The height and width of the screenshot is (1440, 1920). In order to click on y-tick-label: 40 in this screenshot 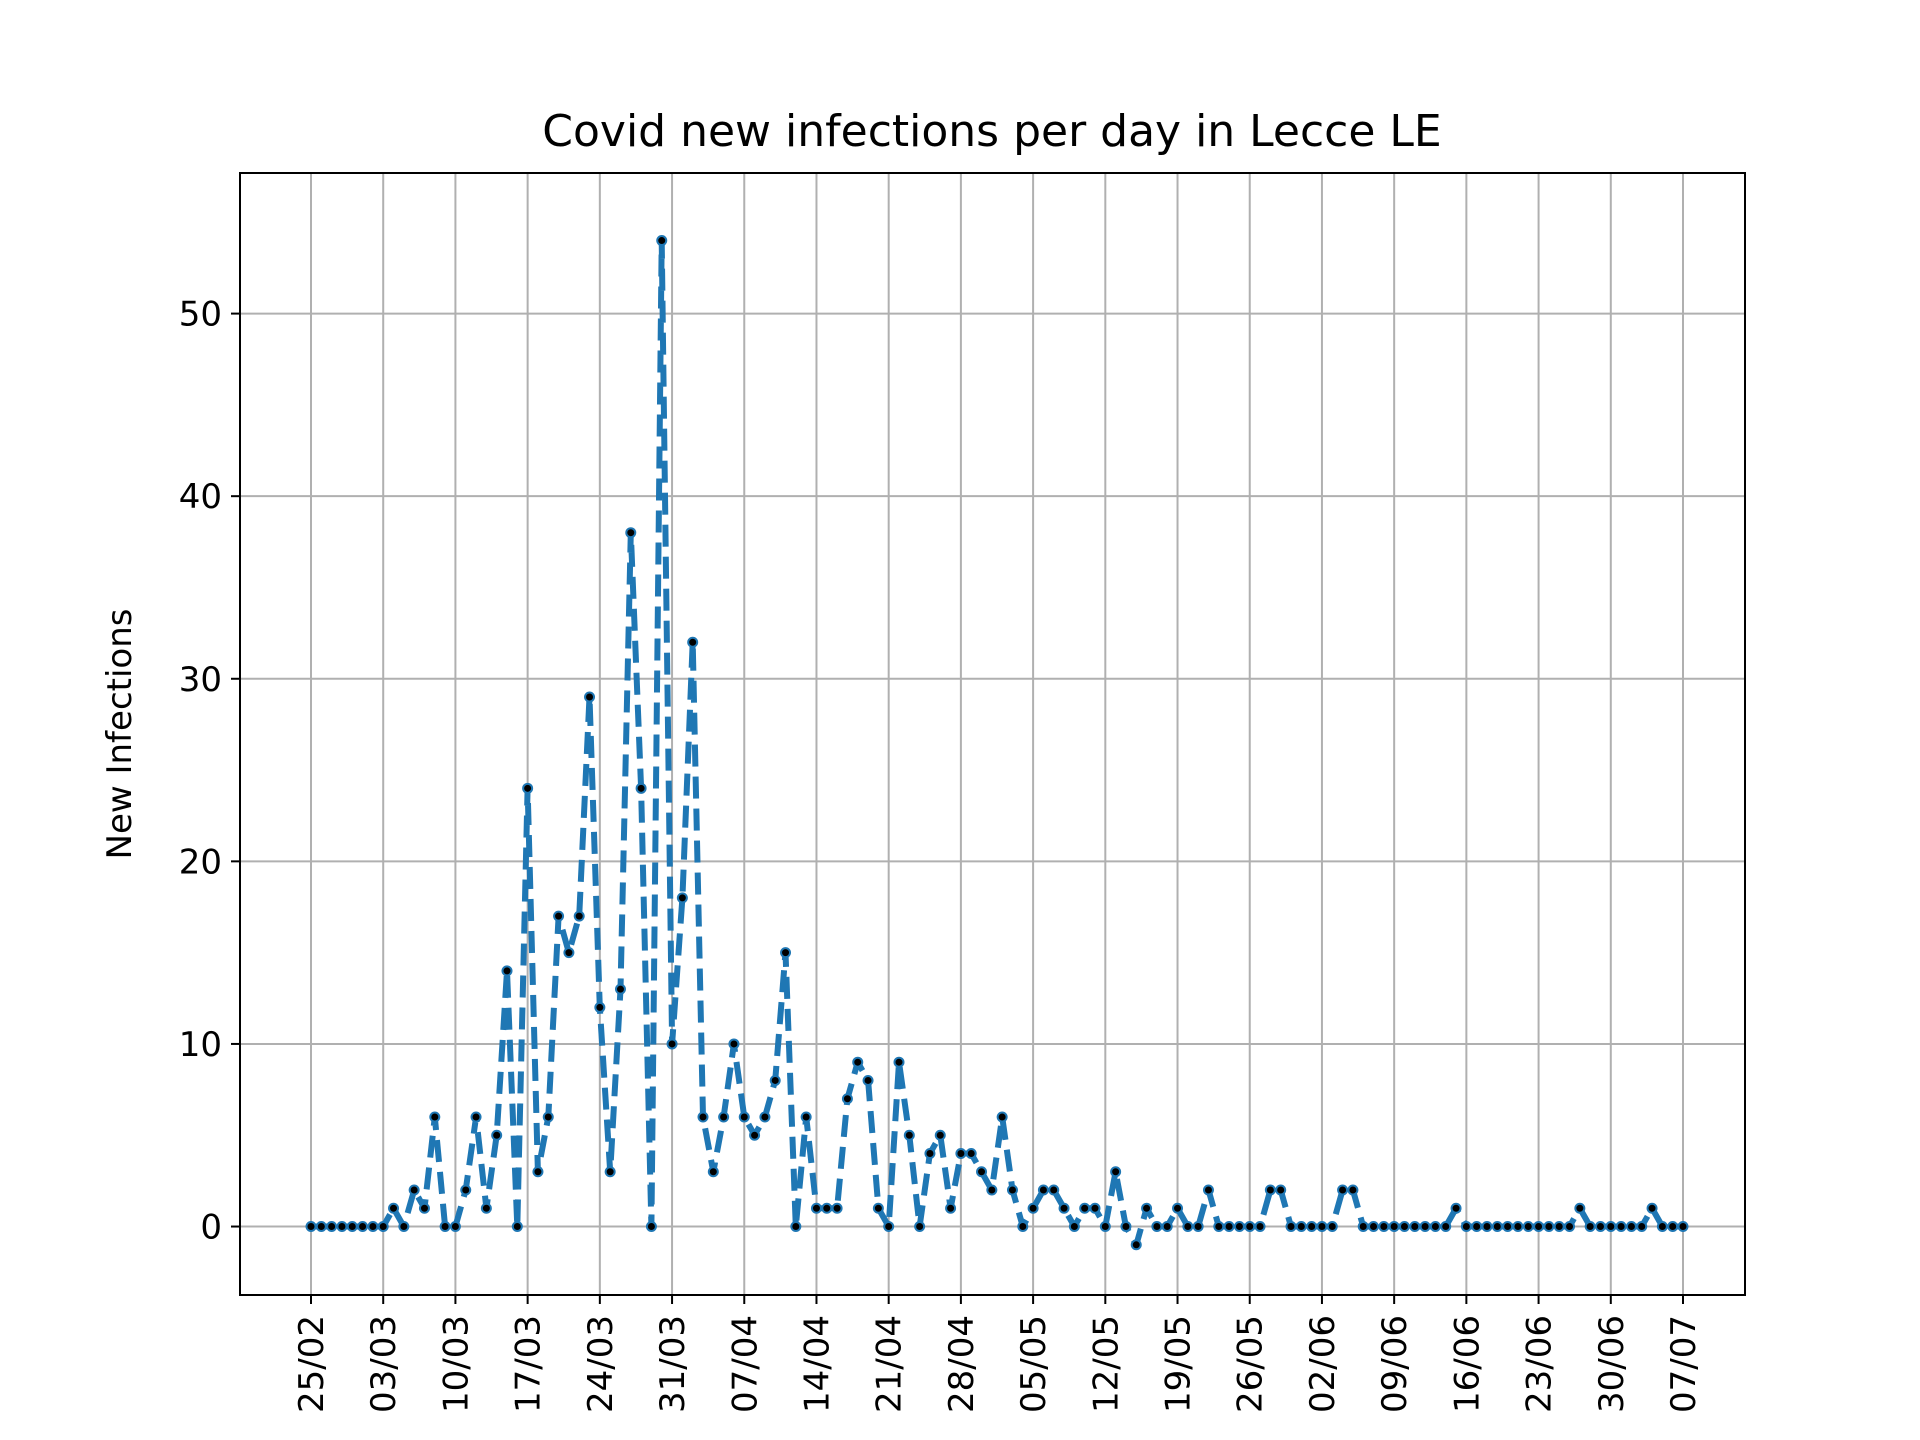, I will do `click(200, 497)`.